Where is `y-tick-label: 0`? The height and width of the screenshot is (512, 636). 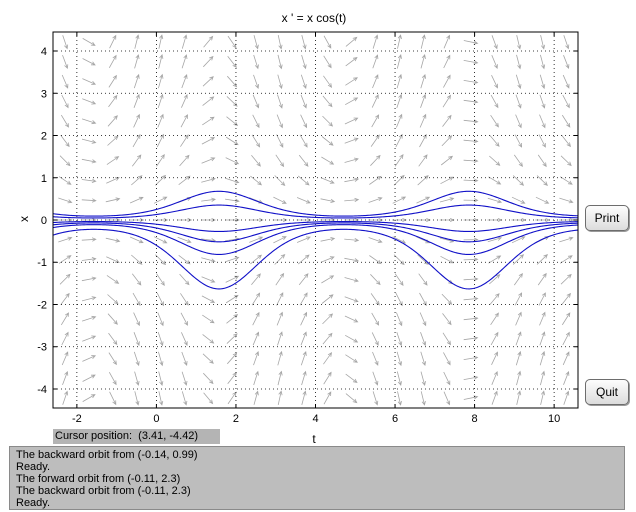 y-tick-label: 0 is located at coordinates (44, 221).